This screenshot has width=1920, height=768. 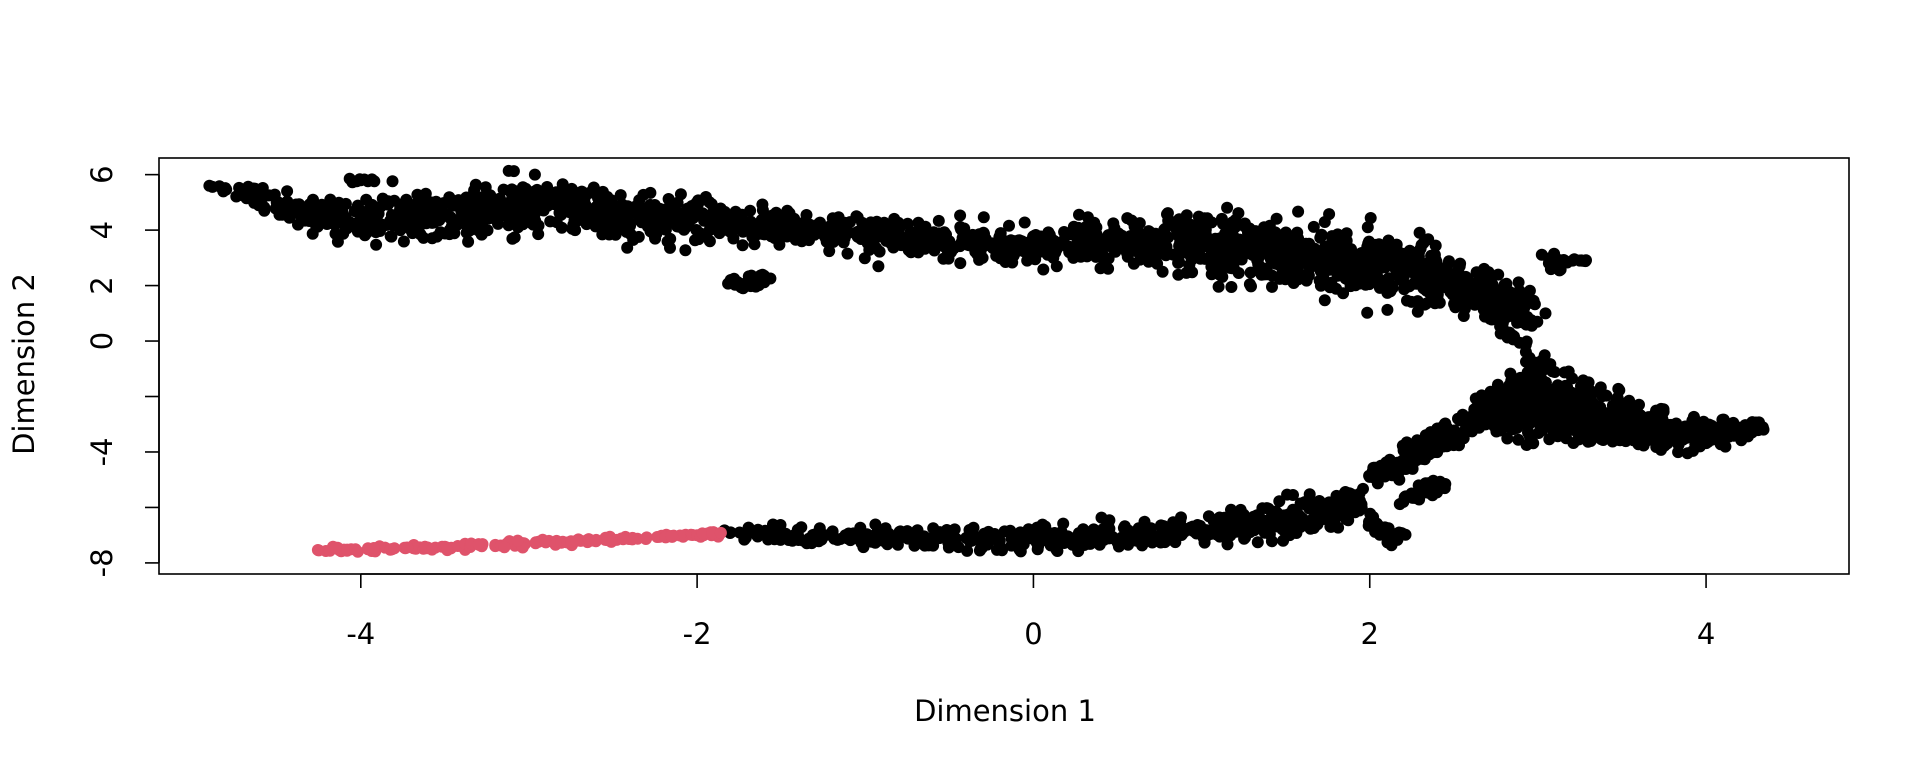 What do you see at coordinates (1706, 634) in the screenshot?
I see `x-tick-label: 4` at bounding box center [1706, 634].